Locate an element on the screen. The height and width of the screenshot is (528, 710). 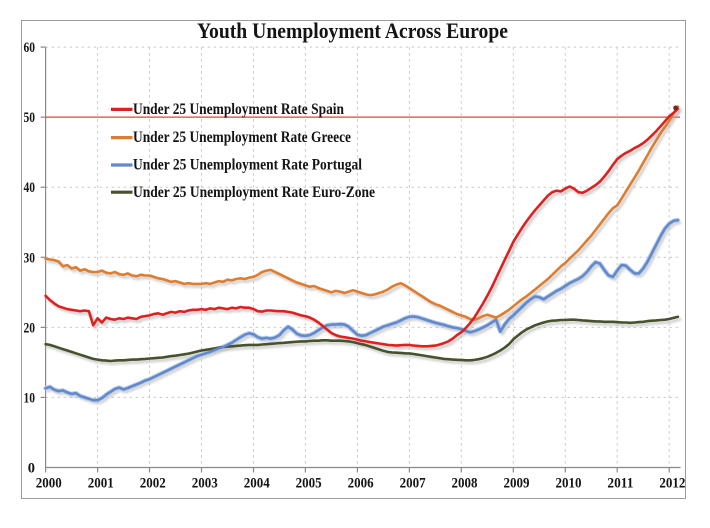
svg-text: 20 is located at coordinates (30, 328).